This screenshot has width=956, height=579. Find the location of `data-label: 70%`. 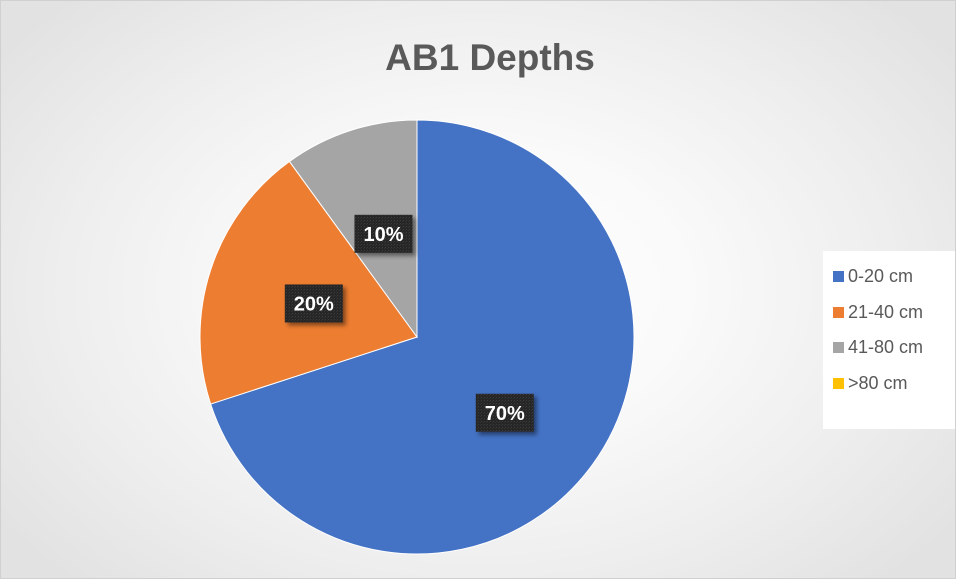

data-label: 70% is located at coordinates (504, 412).